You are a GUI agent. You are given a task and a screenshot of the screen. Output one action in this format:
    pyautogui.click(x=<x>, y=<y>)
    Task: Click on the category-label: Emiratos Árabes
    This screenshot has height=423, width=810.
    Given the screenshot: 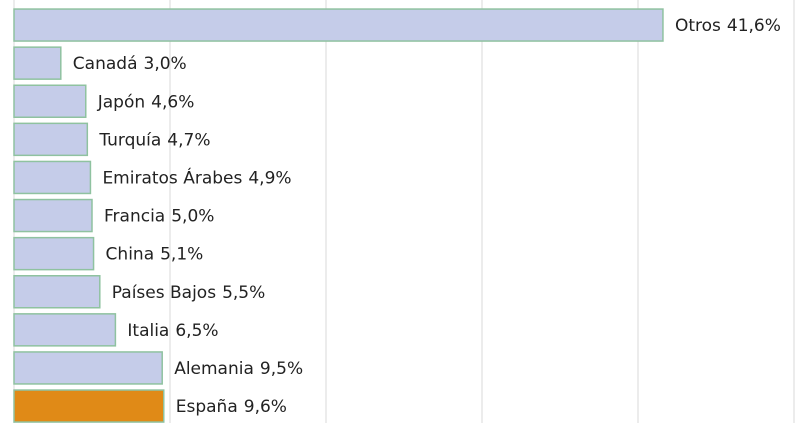 What is the action you would take?
    pyautogui.click(x=172, y=177)
    